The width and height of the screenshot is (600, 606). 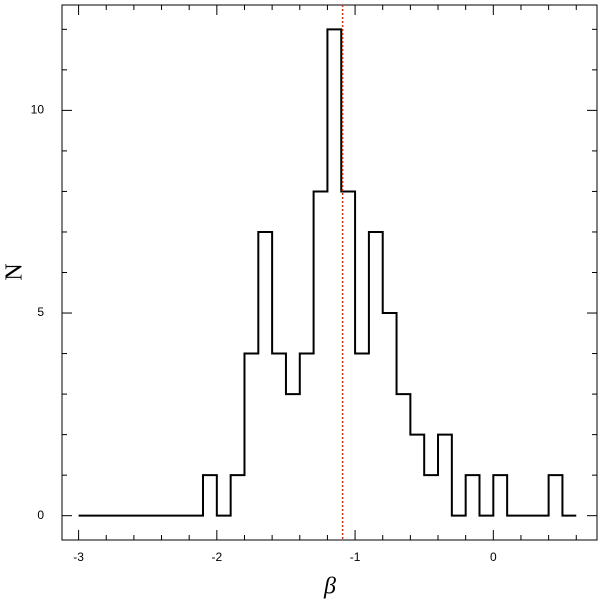 I want to click on y-tick-label: 0, so click(x=40, y=515).